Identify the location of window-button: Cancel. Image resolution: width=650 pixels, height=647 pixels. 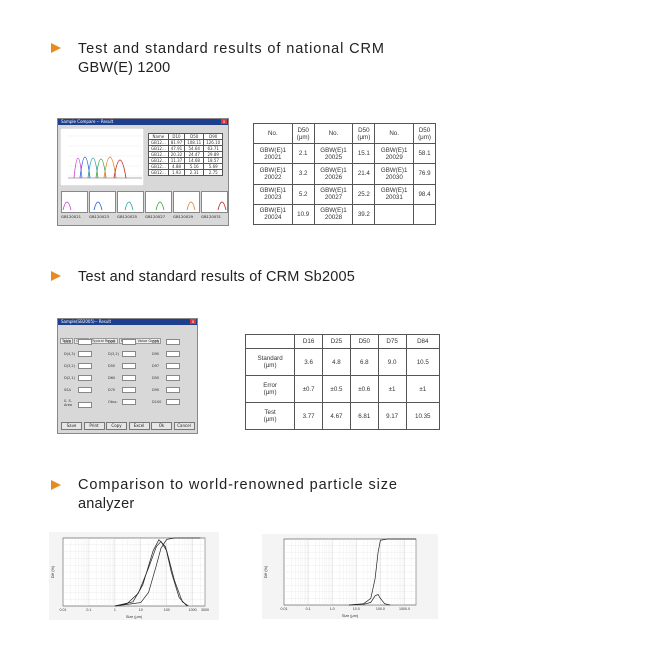
(184, 426).